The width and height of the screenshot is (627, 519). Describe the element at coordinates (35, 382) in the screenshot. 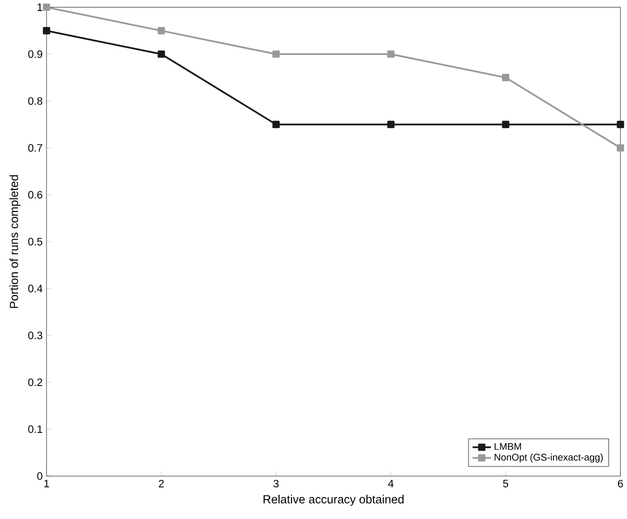

I see `y-tick-label: 0.2` at that location.